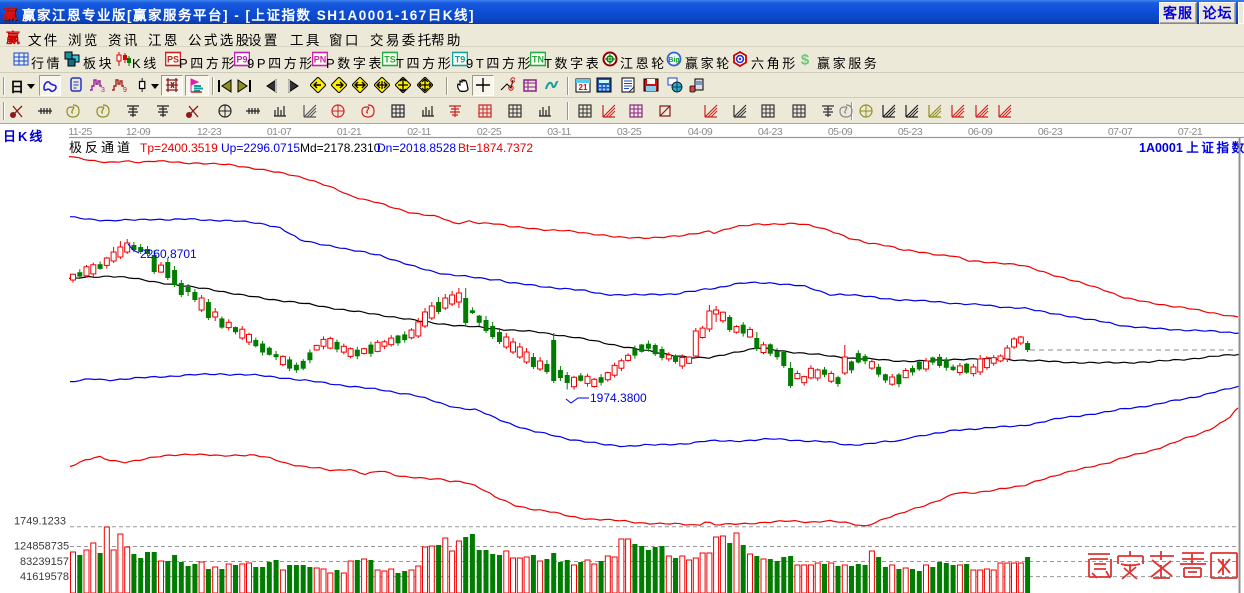 The width and height of the screenshot is (1244, 593). Describe the element at coordinates (340, 148) in the screenshot. I see `svg-text: Md=2178.2310` at that location.